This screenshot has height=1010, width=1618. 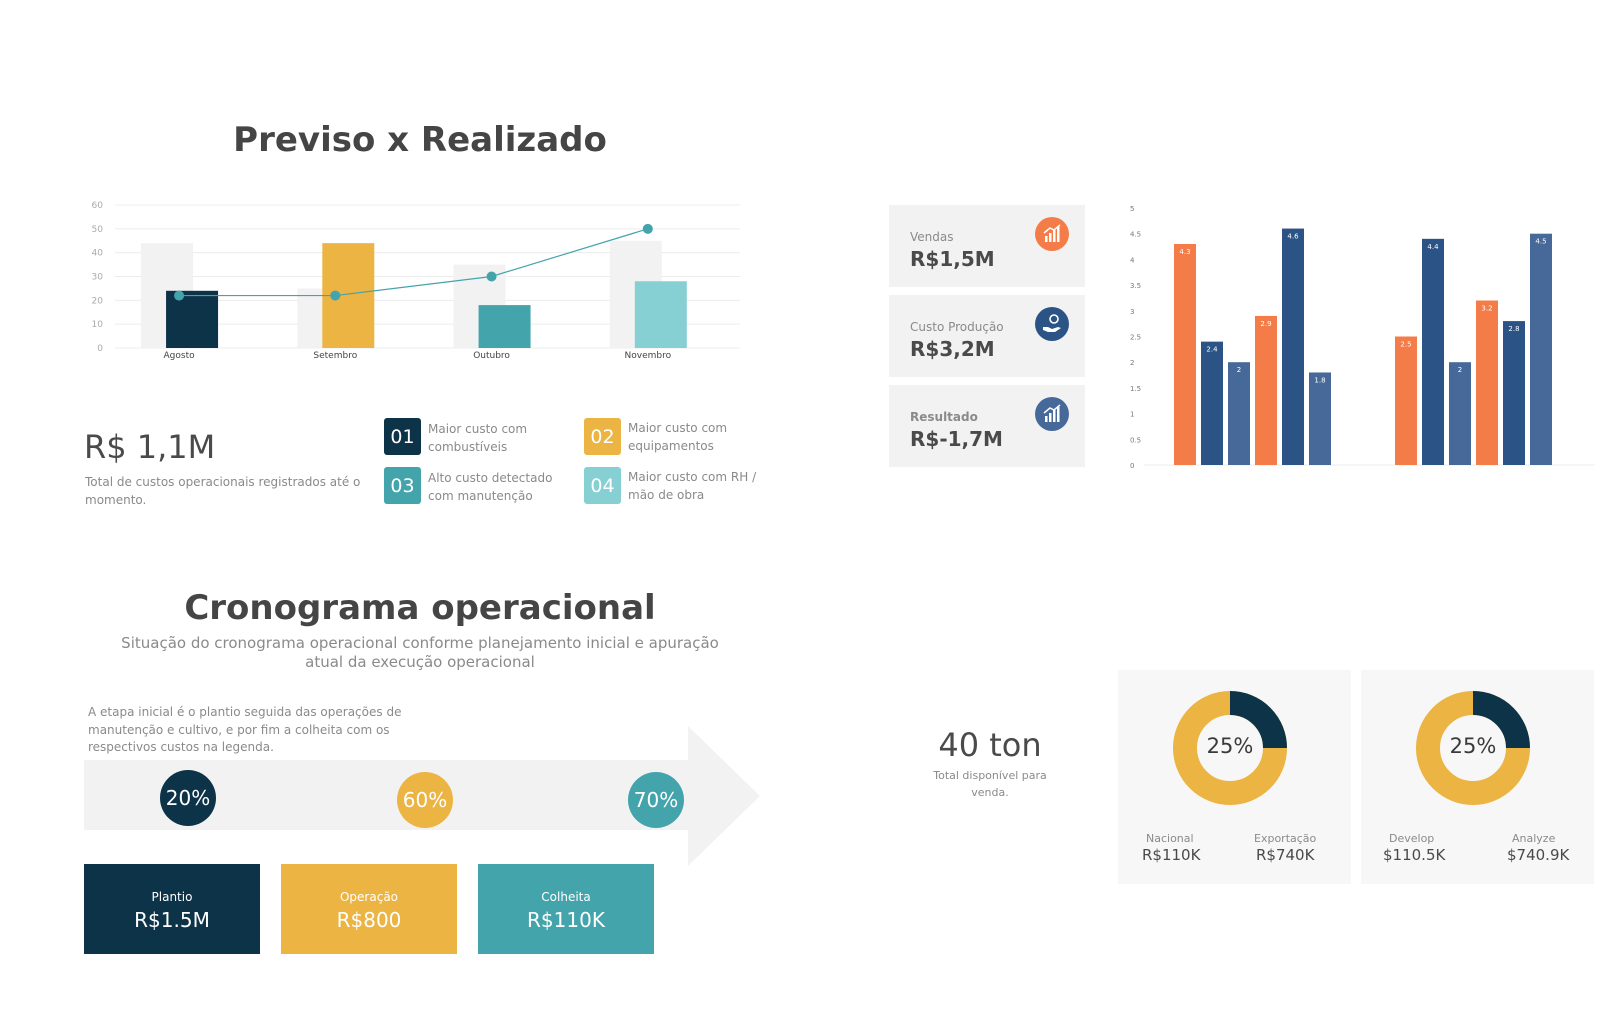 What do you see at coordinates (425, 800) in the screenshot?
I see `progress-circle-operacao: 60%` at bounding box center [425, 800].